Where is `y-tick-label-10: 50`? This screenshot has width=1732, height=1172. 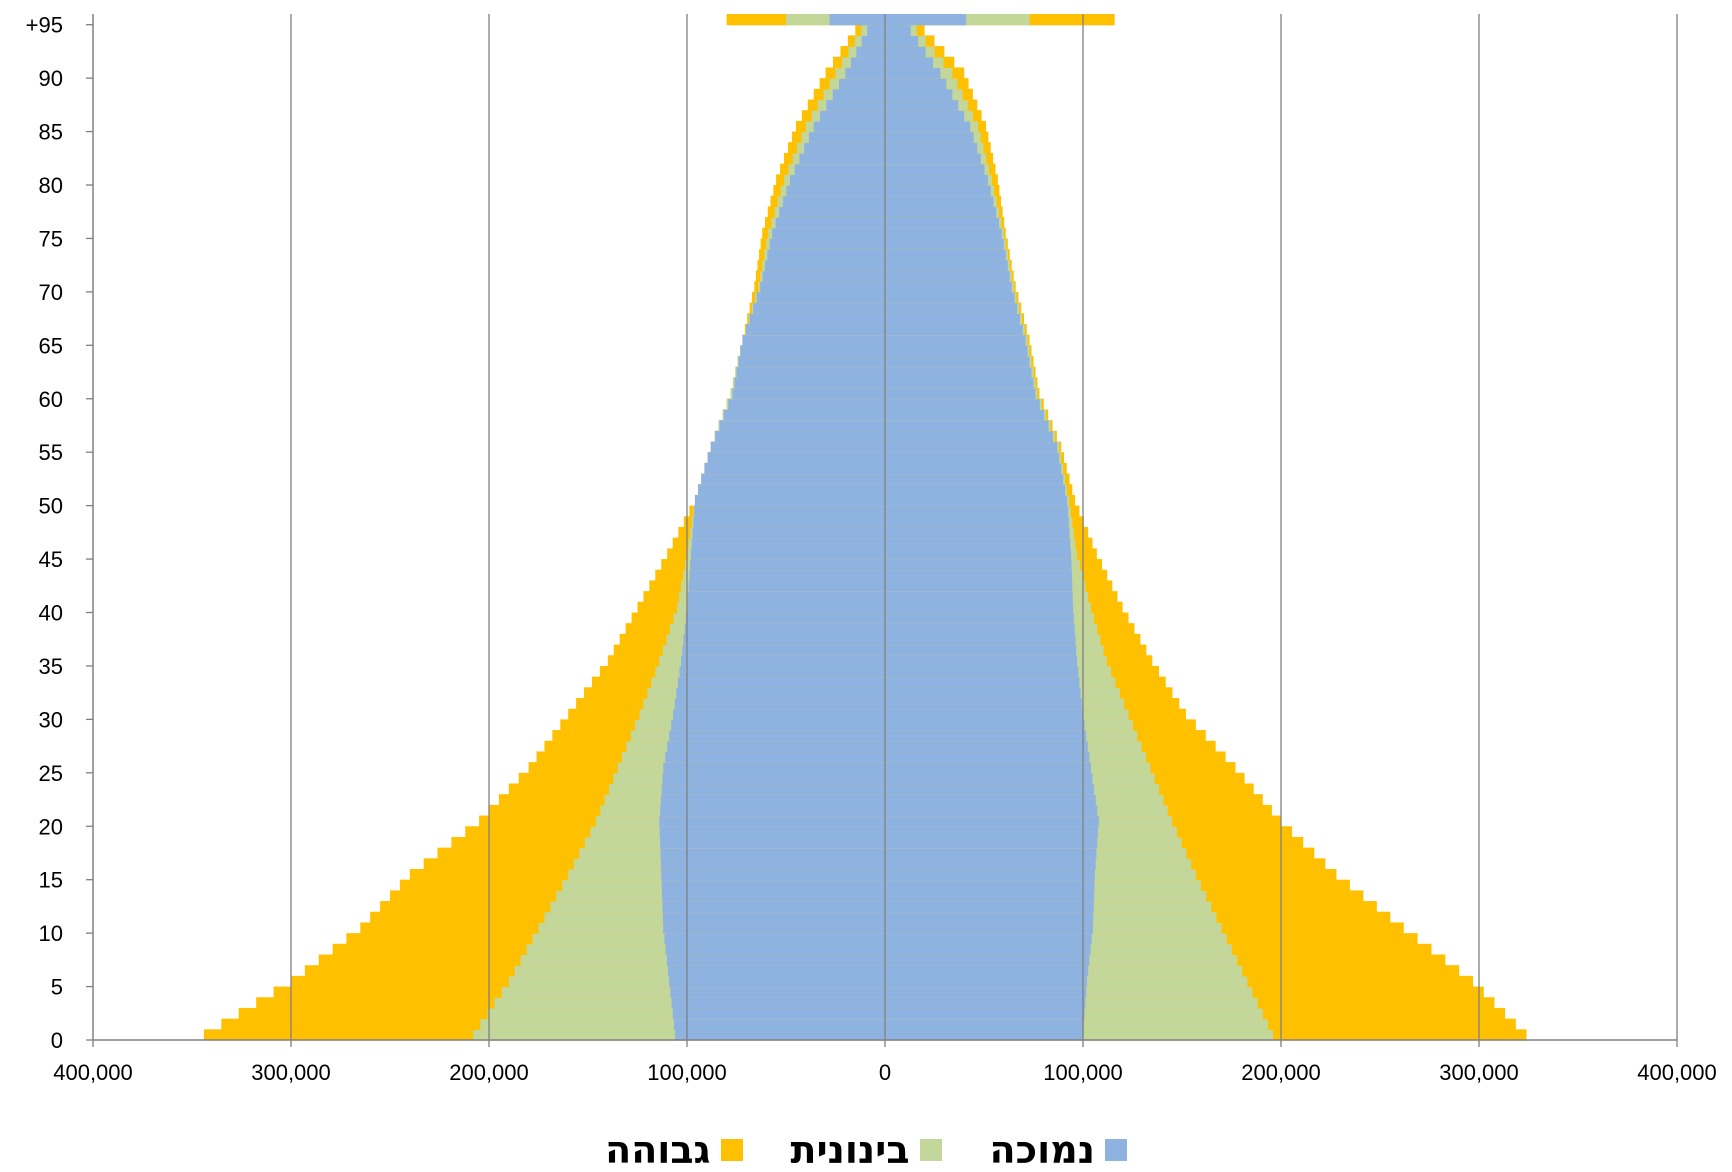
y-tick-label-10: 50 is located at coordinates (51, 506).